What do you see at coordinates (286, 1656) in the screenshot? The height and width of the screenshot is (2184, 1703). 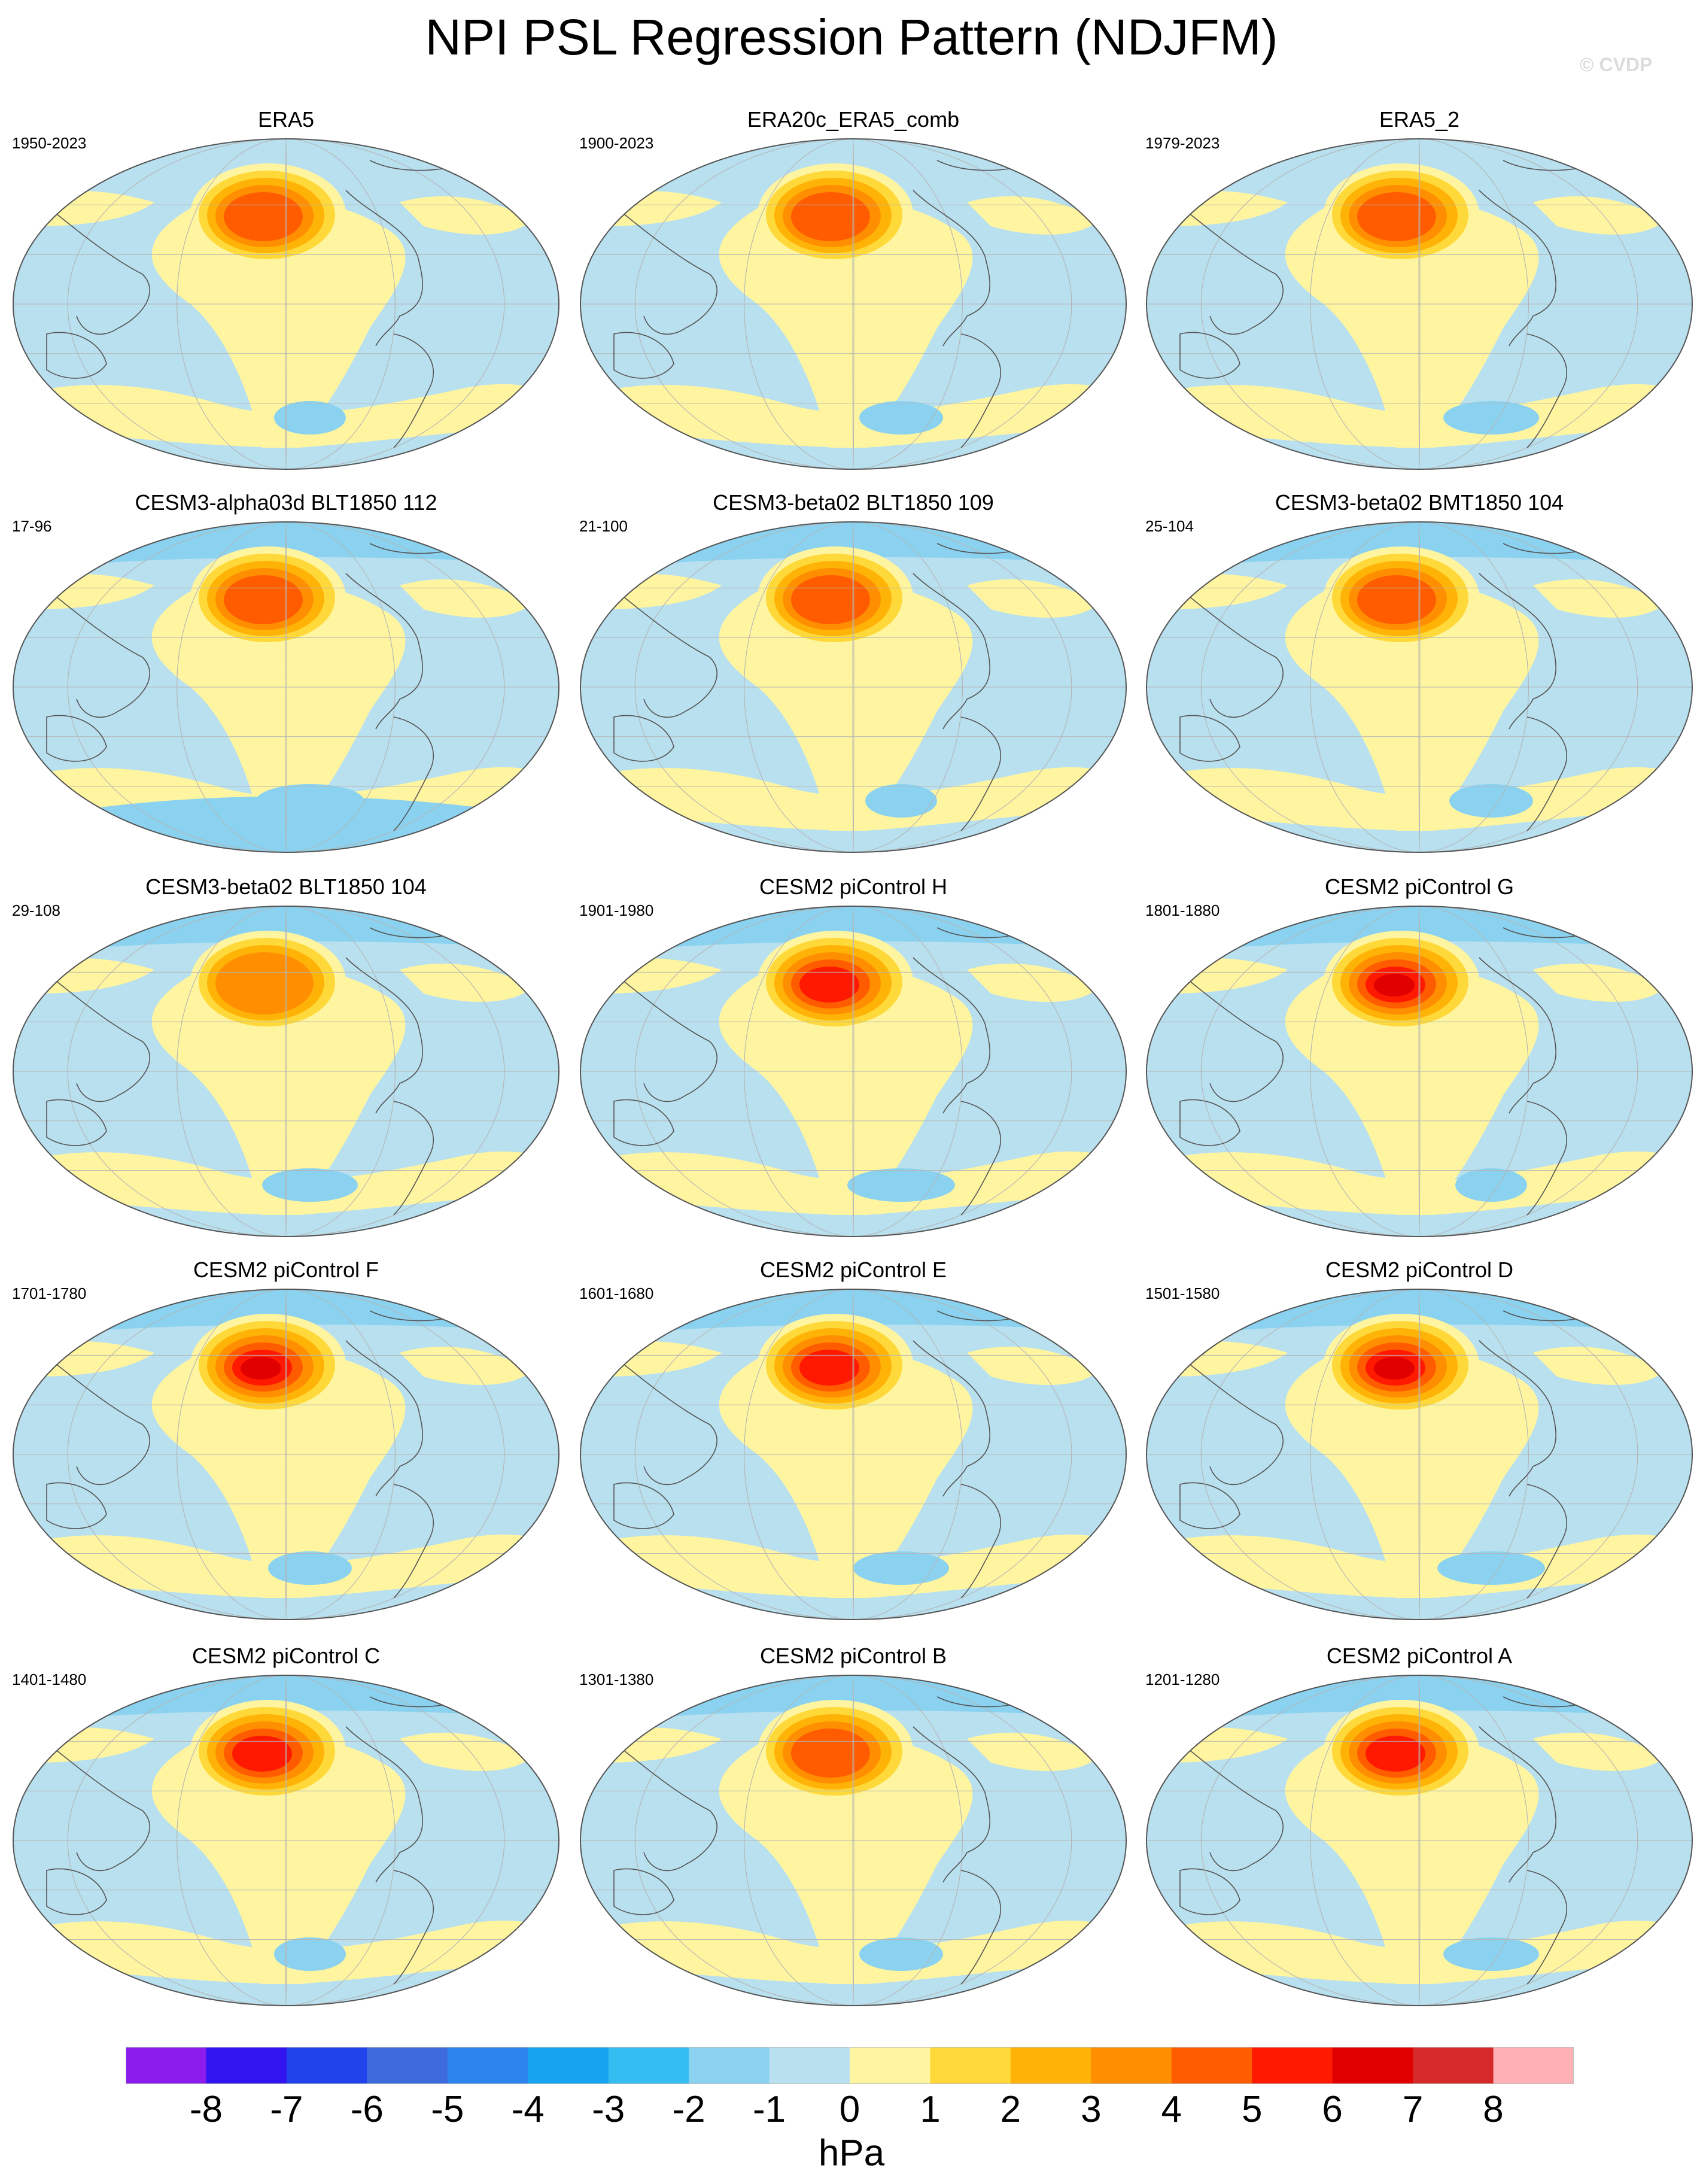 I see `panel-title: CESM2 piControl C` at bounding box center [286, 1656].